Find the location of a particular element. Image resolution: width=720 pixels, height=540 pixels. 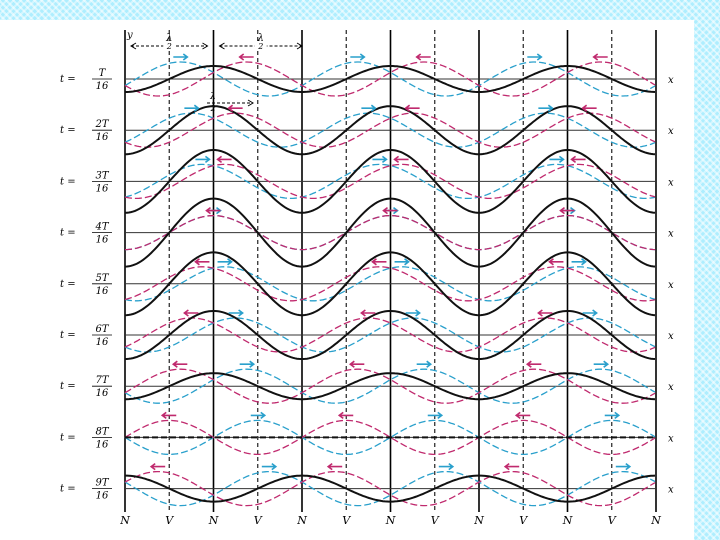

time-numerator: 8T is located at coordinates (102, 431).